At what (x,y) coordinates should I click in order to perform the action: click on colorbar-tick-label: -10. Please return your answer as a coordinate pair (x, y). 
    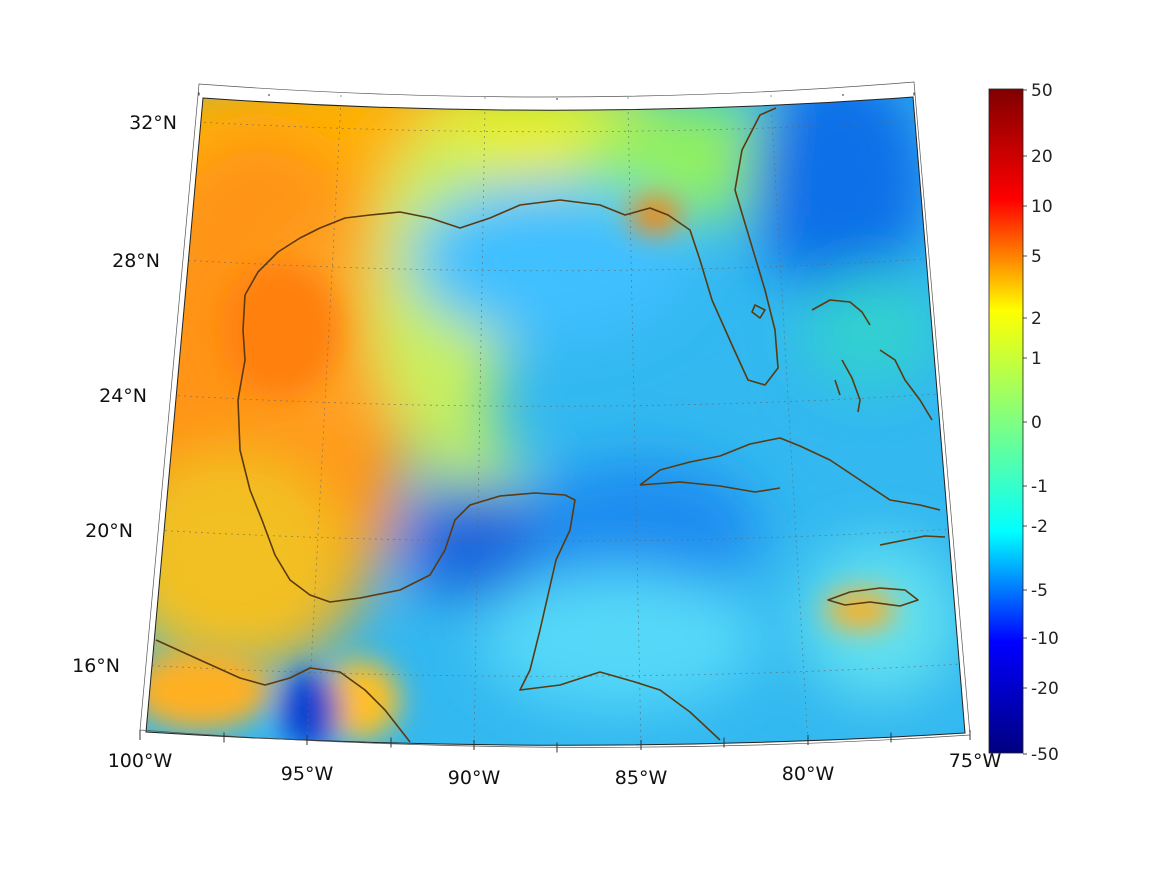
    Looking at the image, I should click on (1045, 639).